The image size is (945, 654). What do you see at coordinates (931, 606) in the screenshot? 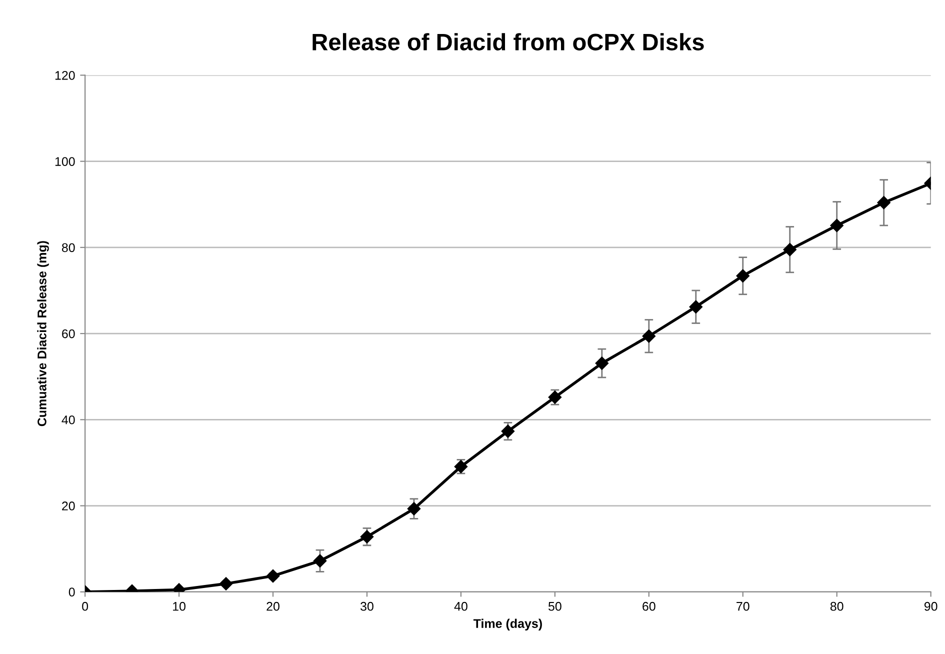
I see `x-tick-label: 90` at bounding box center [931, 606].